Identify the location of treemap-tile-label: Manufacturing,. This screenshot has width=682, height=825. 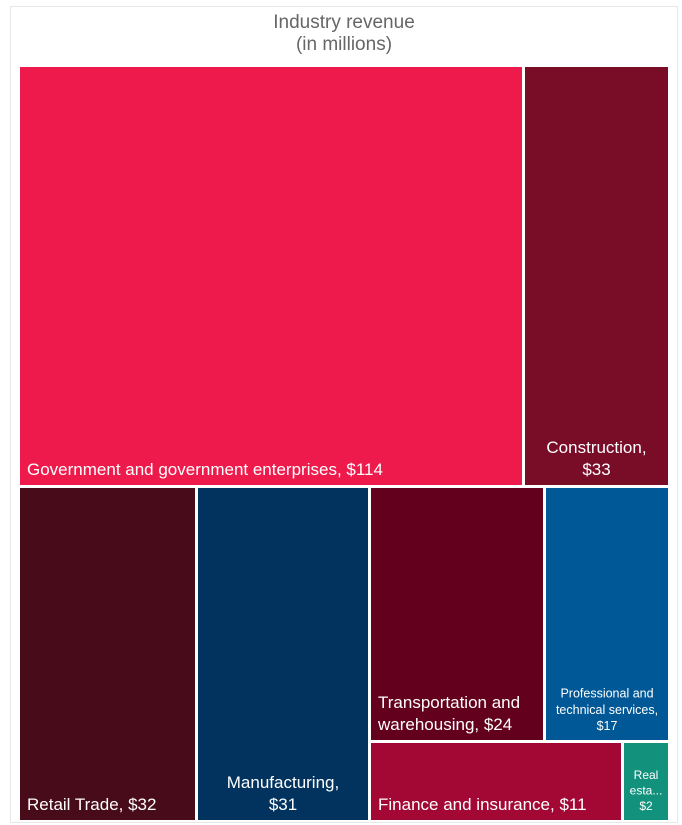
(283, 782).